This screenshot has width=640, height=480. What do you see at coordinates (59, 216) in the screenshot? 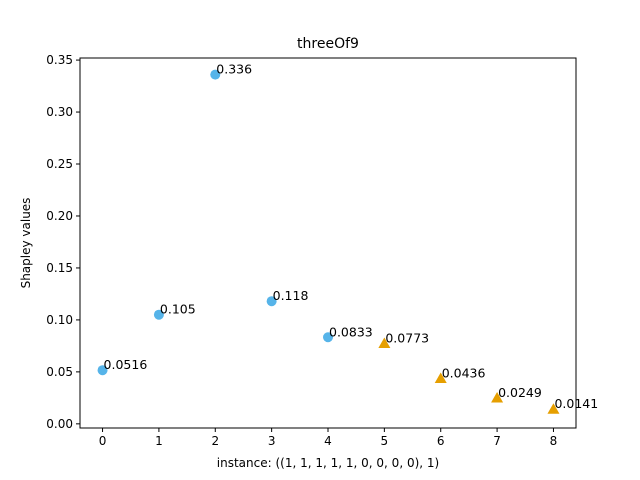
I see `y-tick-label: 0.20` at bounding box center [59, 216].